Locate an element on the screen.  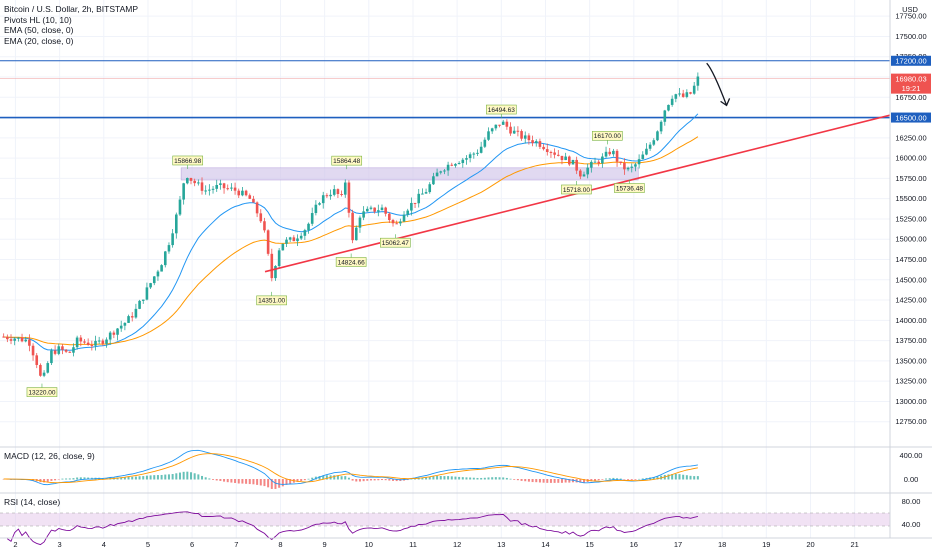
time-tick: 12 is located at coordinates (457, 544).